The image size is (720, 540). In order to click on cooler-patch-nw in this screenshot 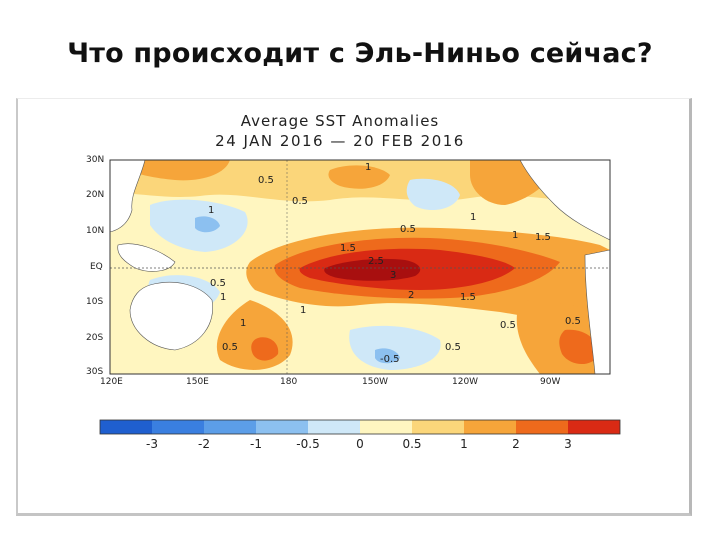, I will do `click(207, 224)`.